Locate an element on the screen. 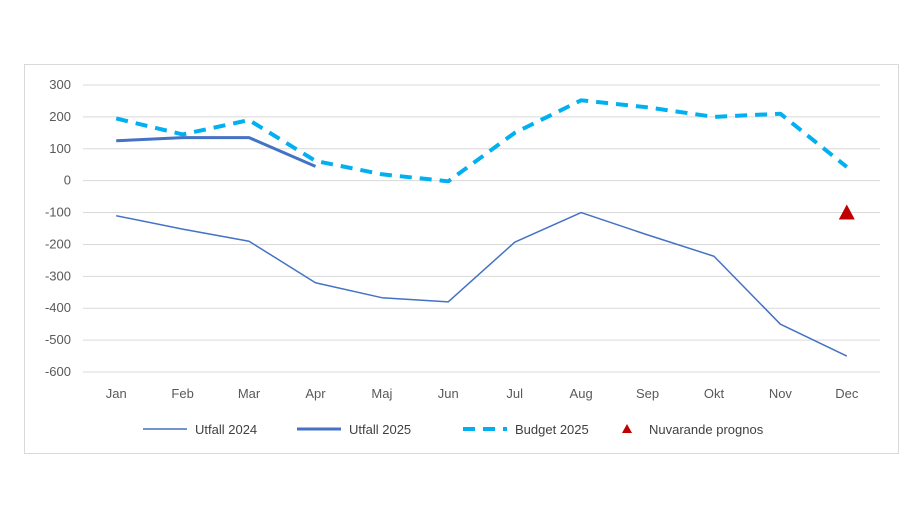 Image resolution: width=924 pixels, height=520 pixels. x-tick-label-jan: Jan is located at coordinates (116, 393).